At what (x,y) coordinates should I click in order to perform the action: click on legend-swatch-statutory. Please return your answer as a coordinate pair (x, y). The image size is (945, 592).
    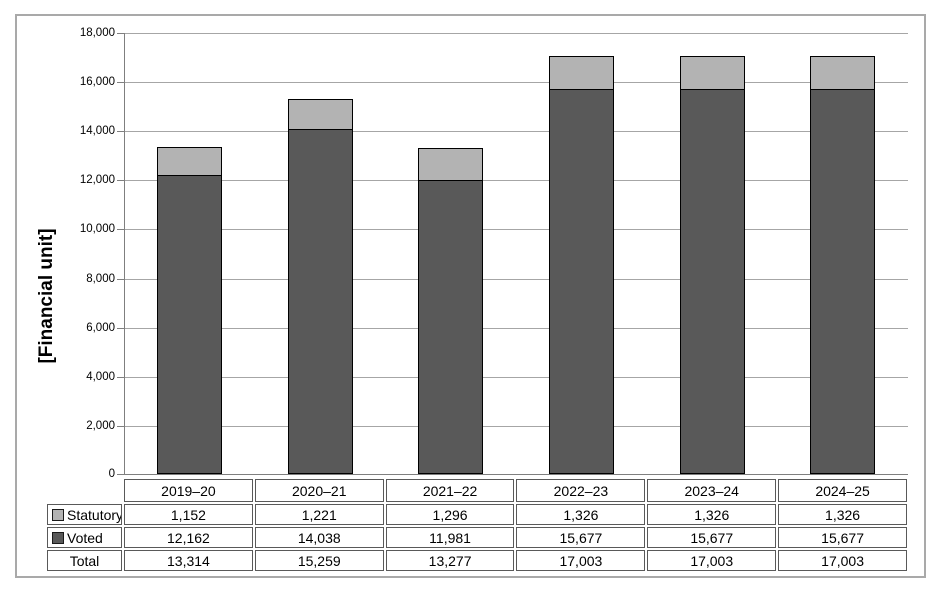
    Looking at the image, I should click on (58, 514).